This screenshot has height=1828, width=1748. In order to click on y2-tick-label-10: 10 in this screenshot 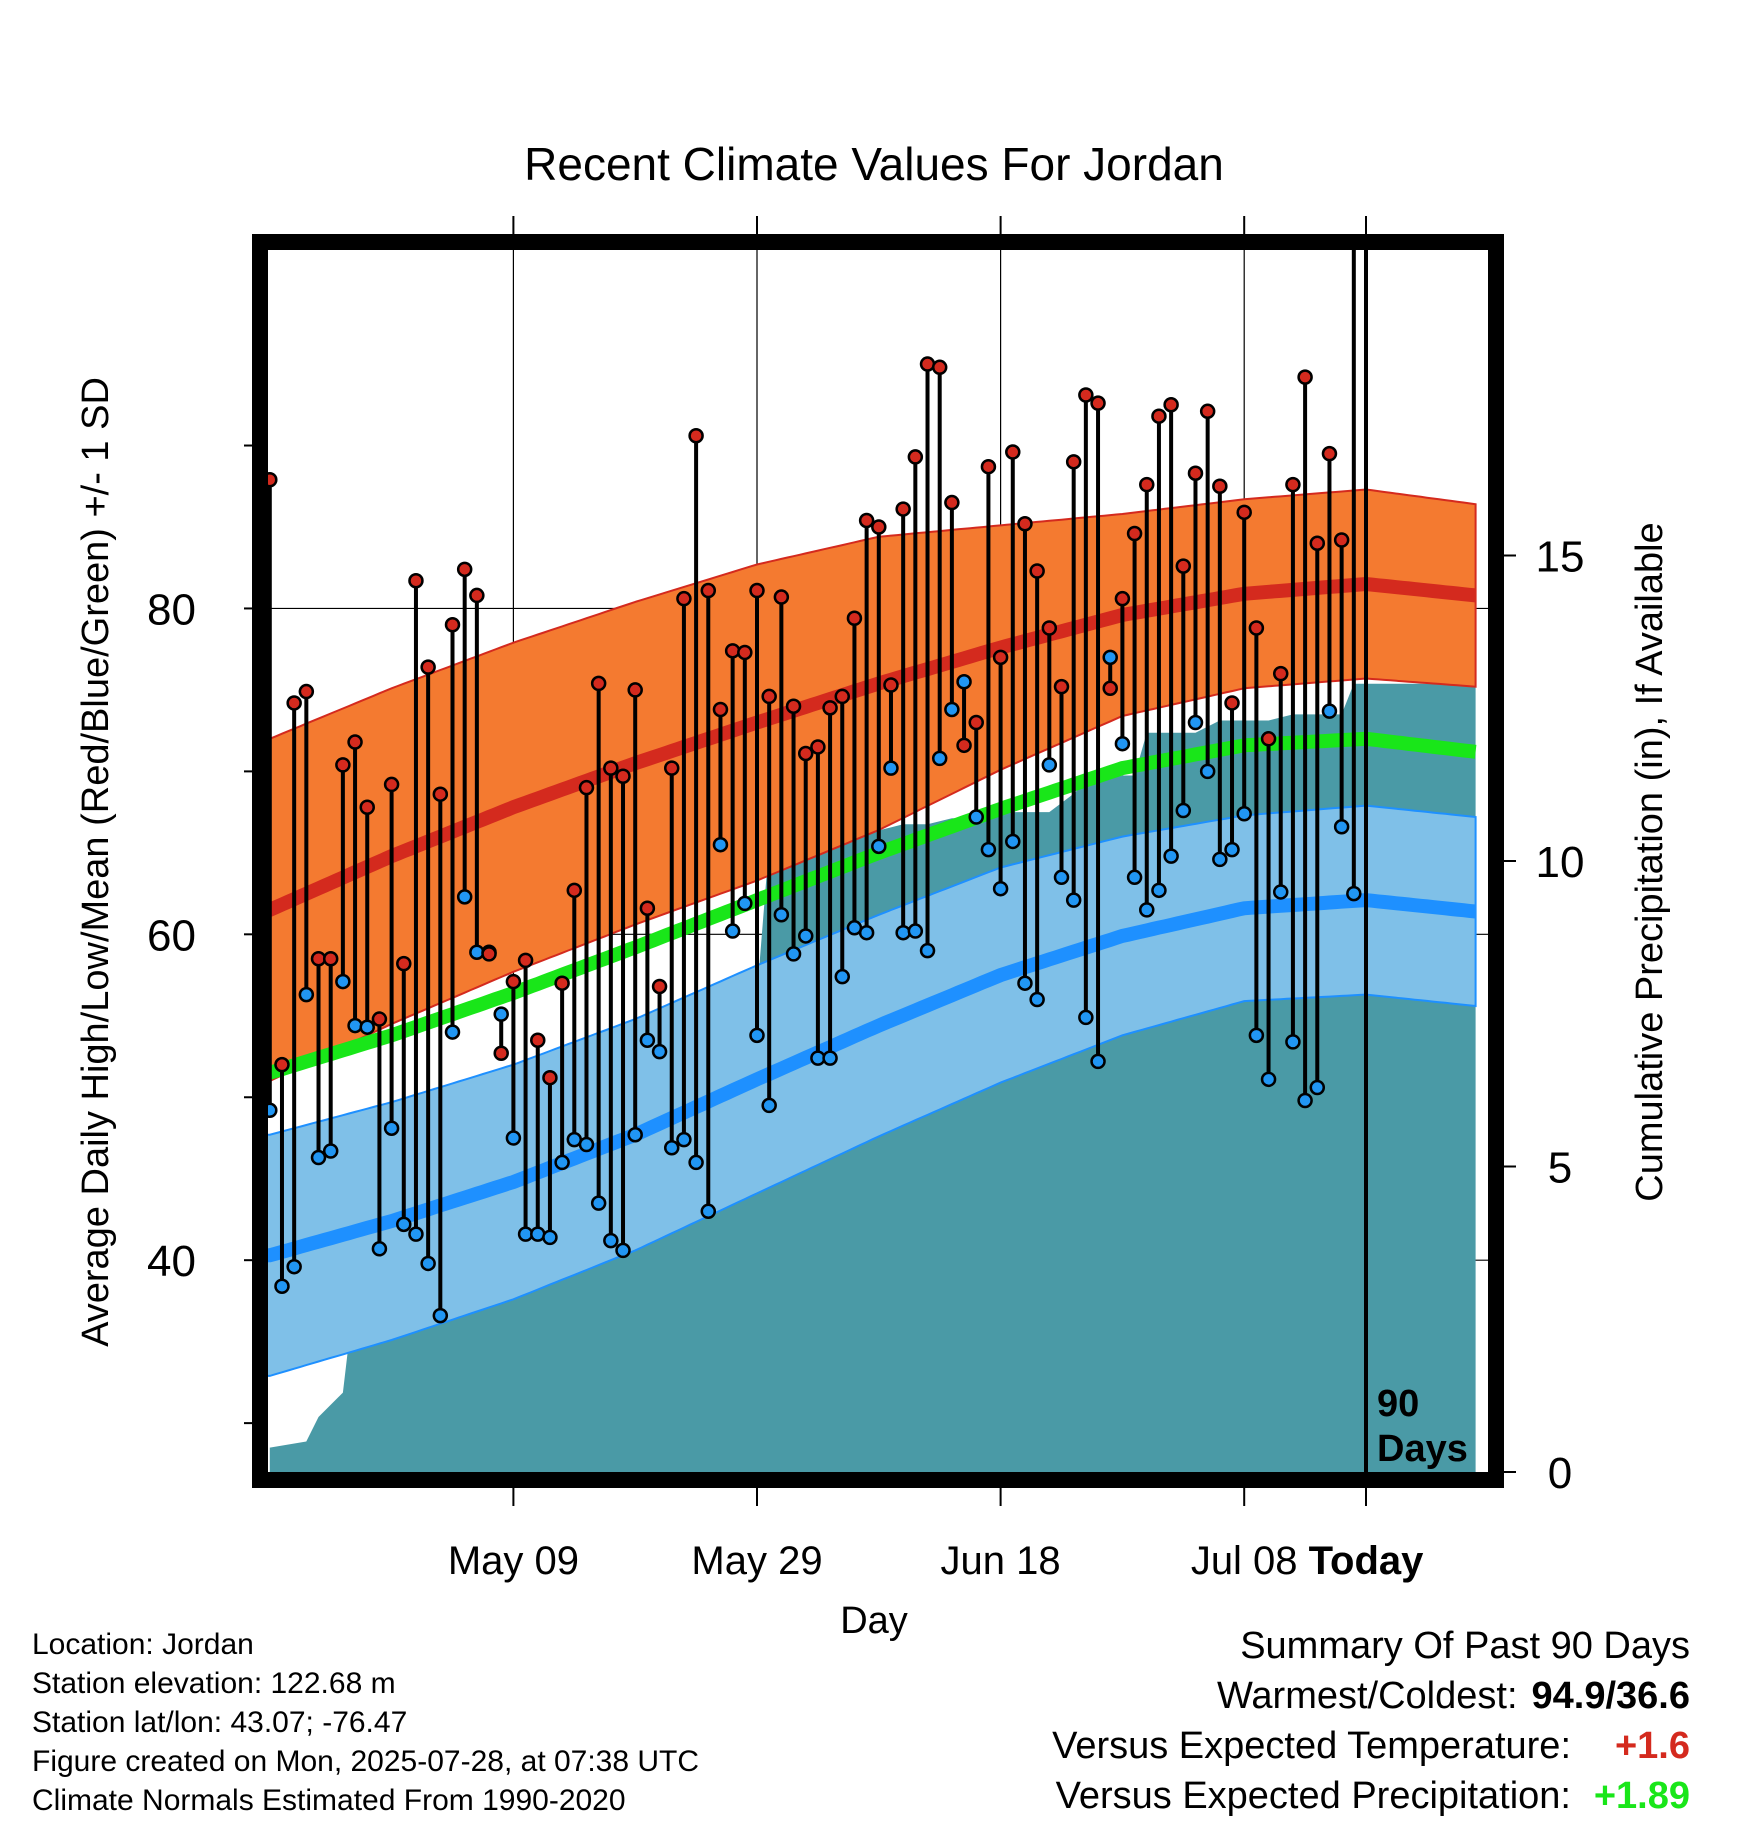, I will do `click(1560, 862)`.